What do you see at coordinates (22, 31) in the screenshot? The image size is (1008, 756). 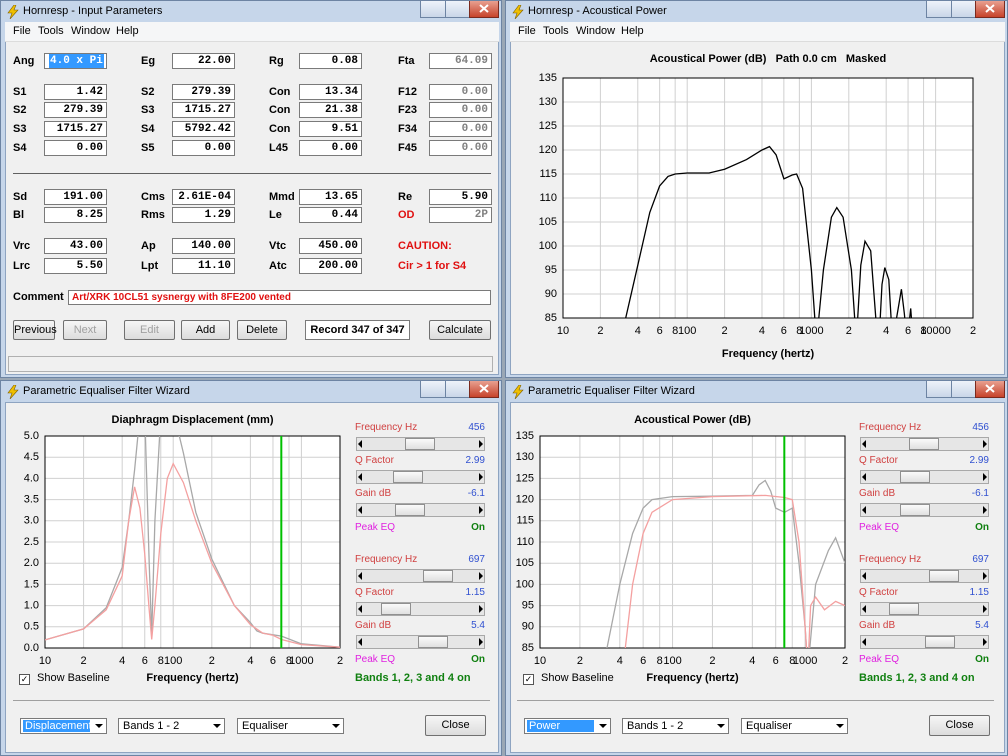 I see `menu-item: File` at bounding box center [22, 31].